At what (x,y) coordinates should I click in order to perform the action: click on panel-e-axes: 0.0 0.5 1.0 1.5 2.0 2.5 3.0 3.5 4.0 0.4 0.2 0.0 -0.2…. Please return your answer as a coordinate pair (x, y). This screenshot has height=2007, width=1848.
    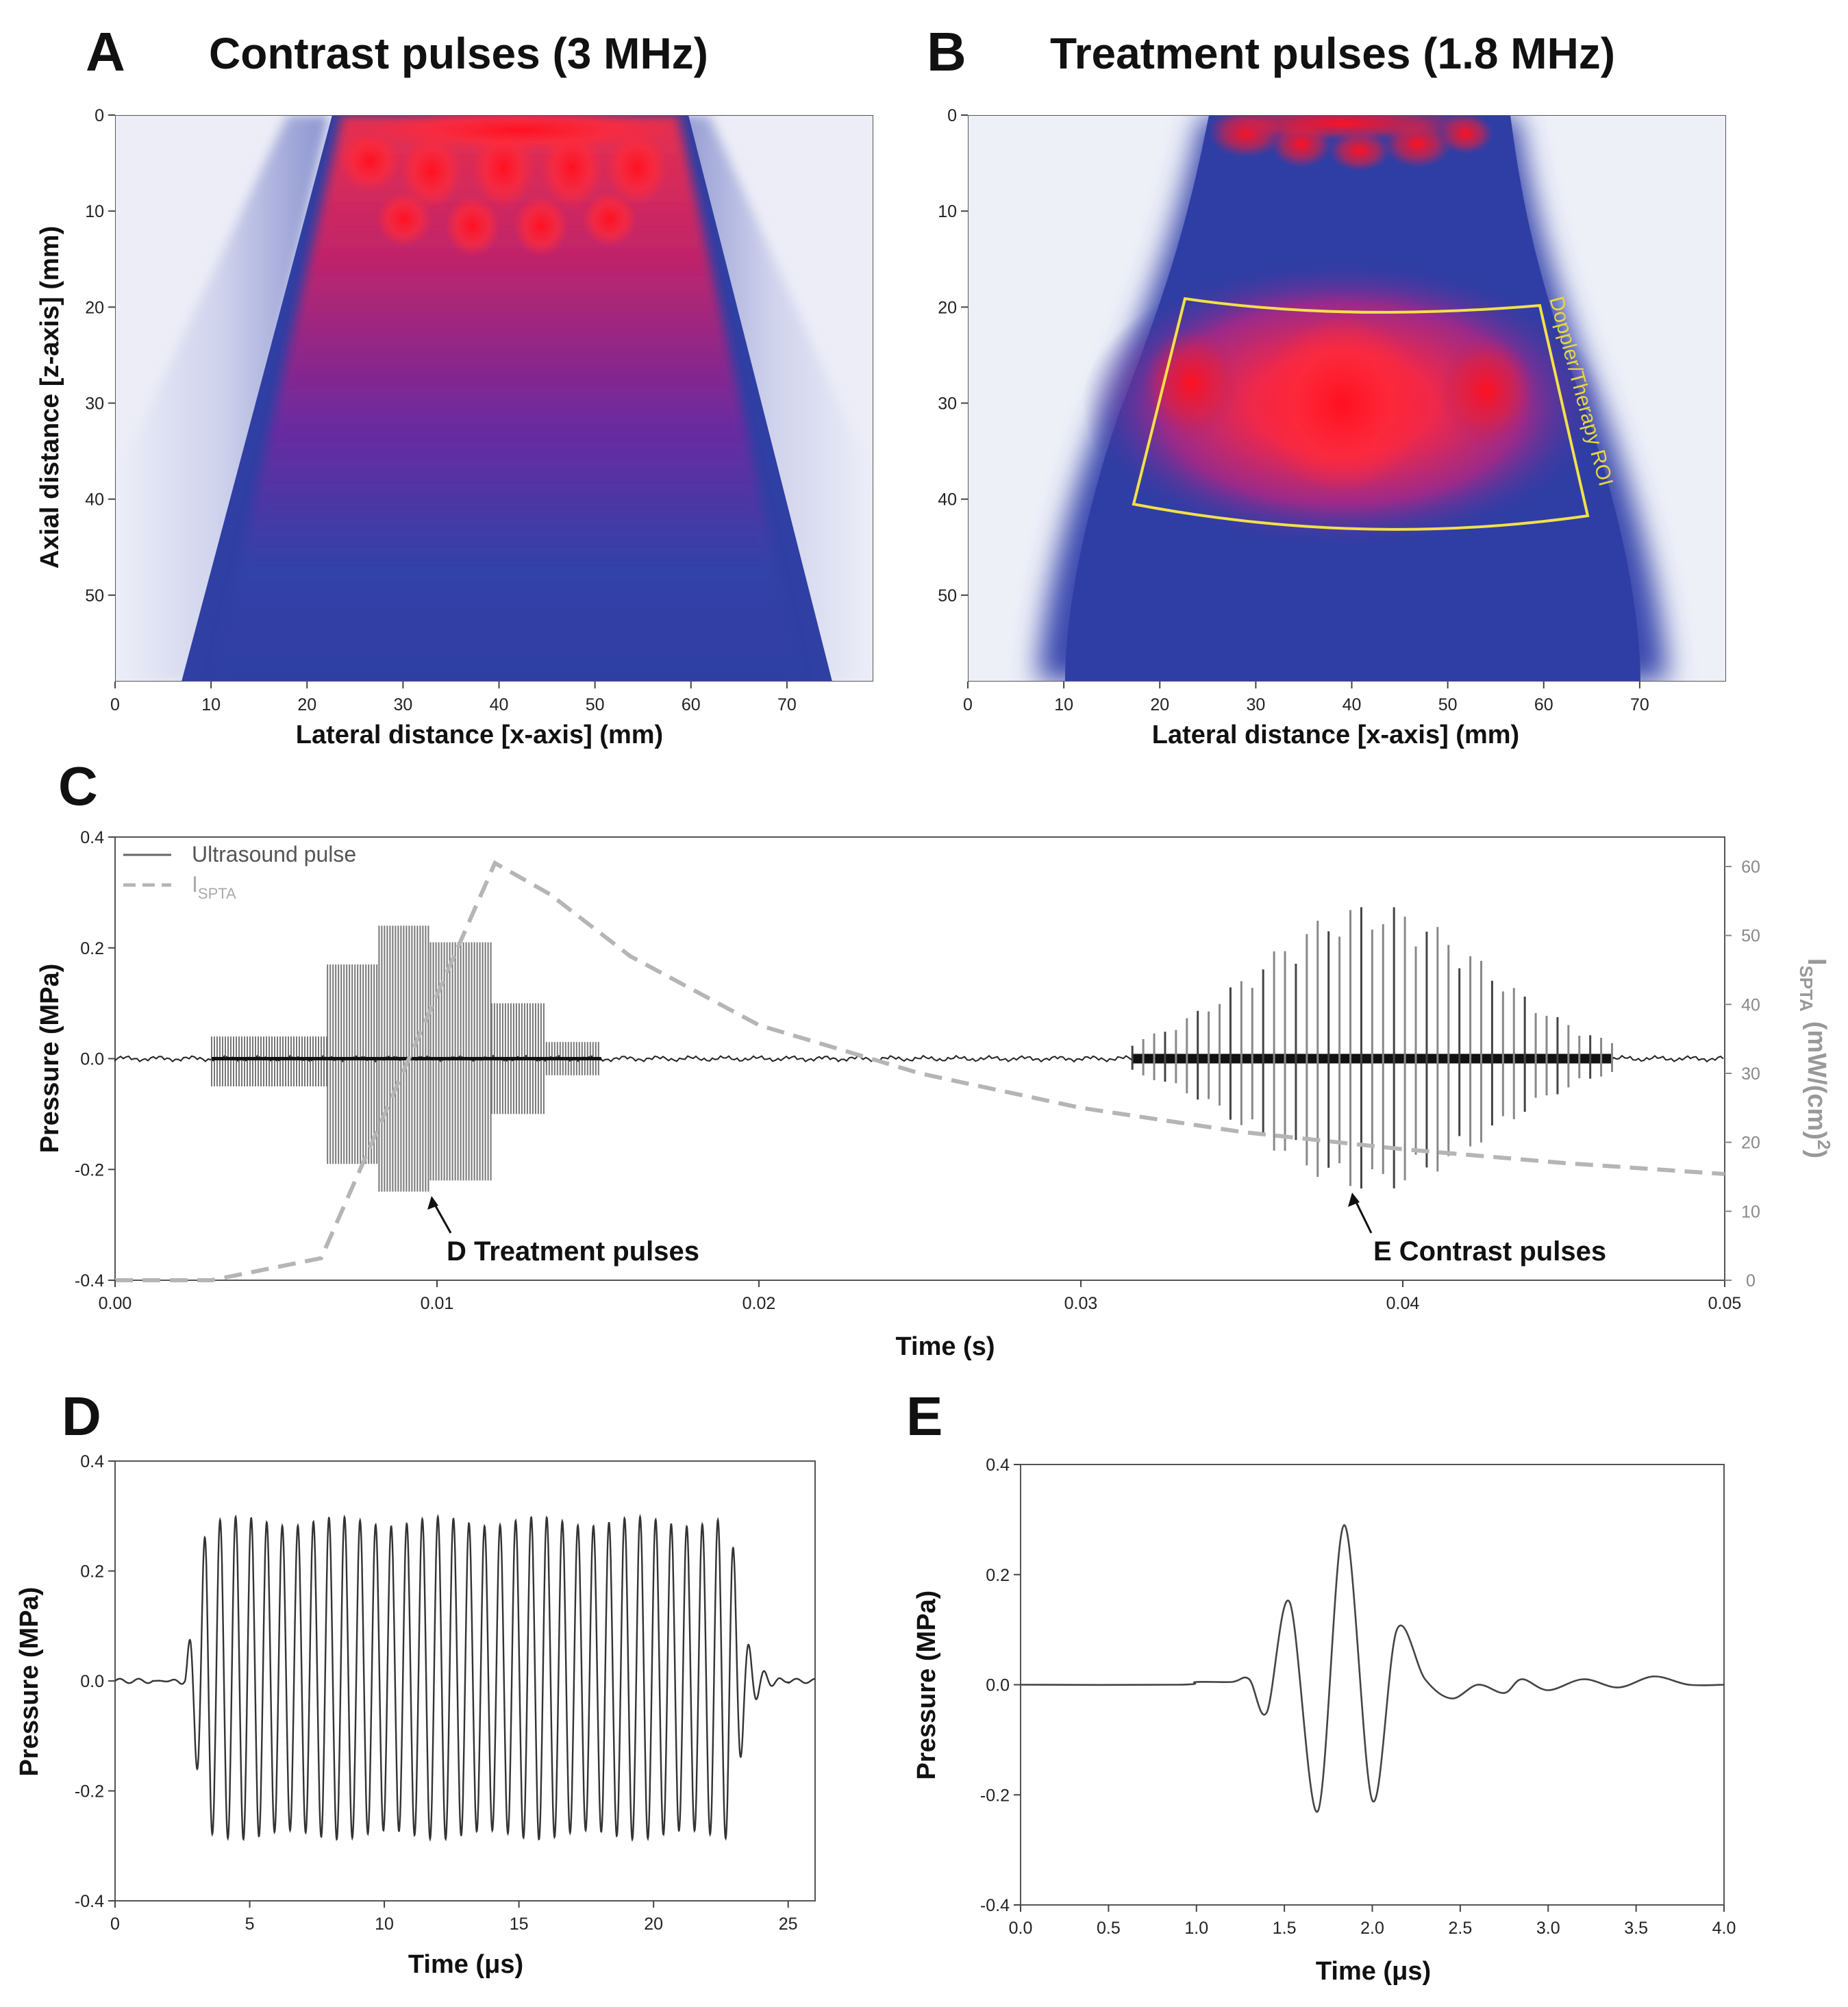
    Looking at the image, I should click on (1358, 1697).